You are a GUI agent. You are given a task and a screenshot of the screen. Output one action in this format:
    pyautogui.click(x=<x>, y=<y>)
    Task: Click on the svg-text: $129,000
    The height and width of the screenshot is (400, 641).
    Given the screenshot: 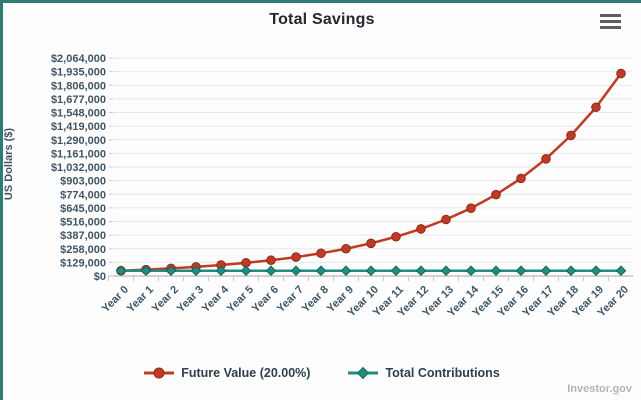 What is the action you would take?
    pyautogui.click(x=83, y=263)
    